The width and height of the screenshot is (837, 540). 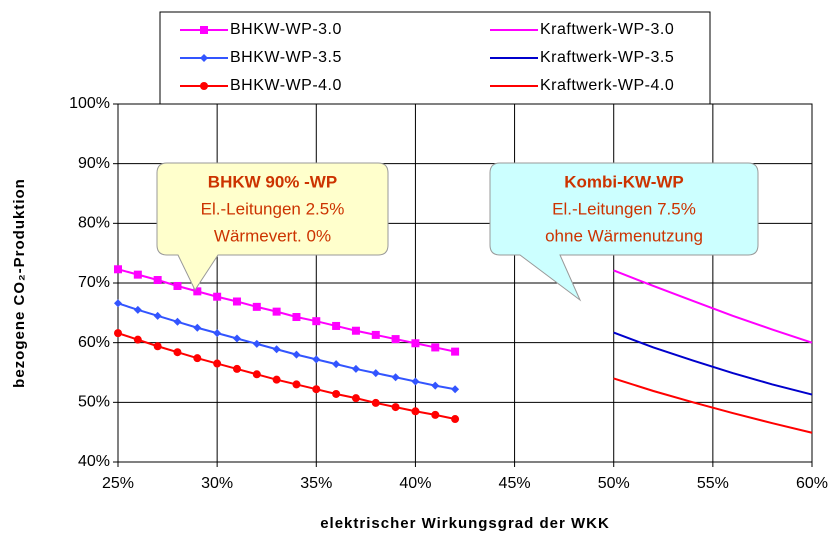 What do you see at coordinates (812, 483) in the screenshot?
I see `x-tick-label: 60%` at bounding box center [812, 483].